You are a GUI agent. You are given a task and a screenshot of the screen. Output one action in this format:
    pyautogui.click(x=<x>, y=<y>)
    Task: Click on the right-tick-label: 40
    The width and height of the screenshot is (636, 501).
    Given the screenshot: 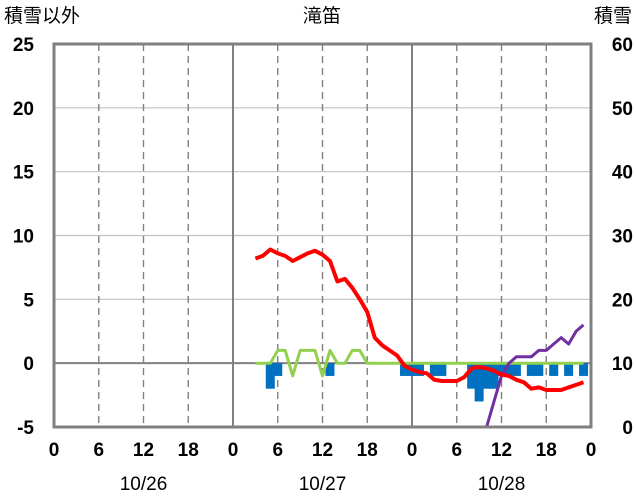 What is the action you would take?
    pyautogui.click(x=622, y=173)
    